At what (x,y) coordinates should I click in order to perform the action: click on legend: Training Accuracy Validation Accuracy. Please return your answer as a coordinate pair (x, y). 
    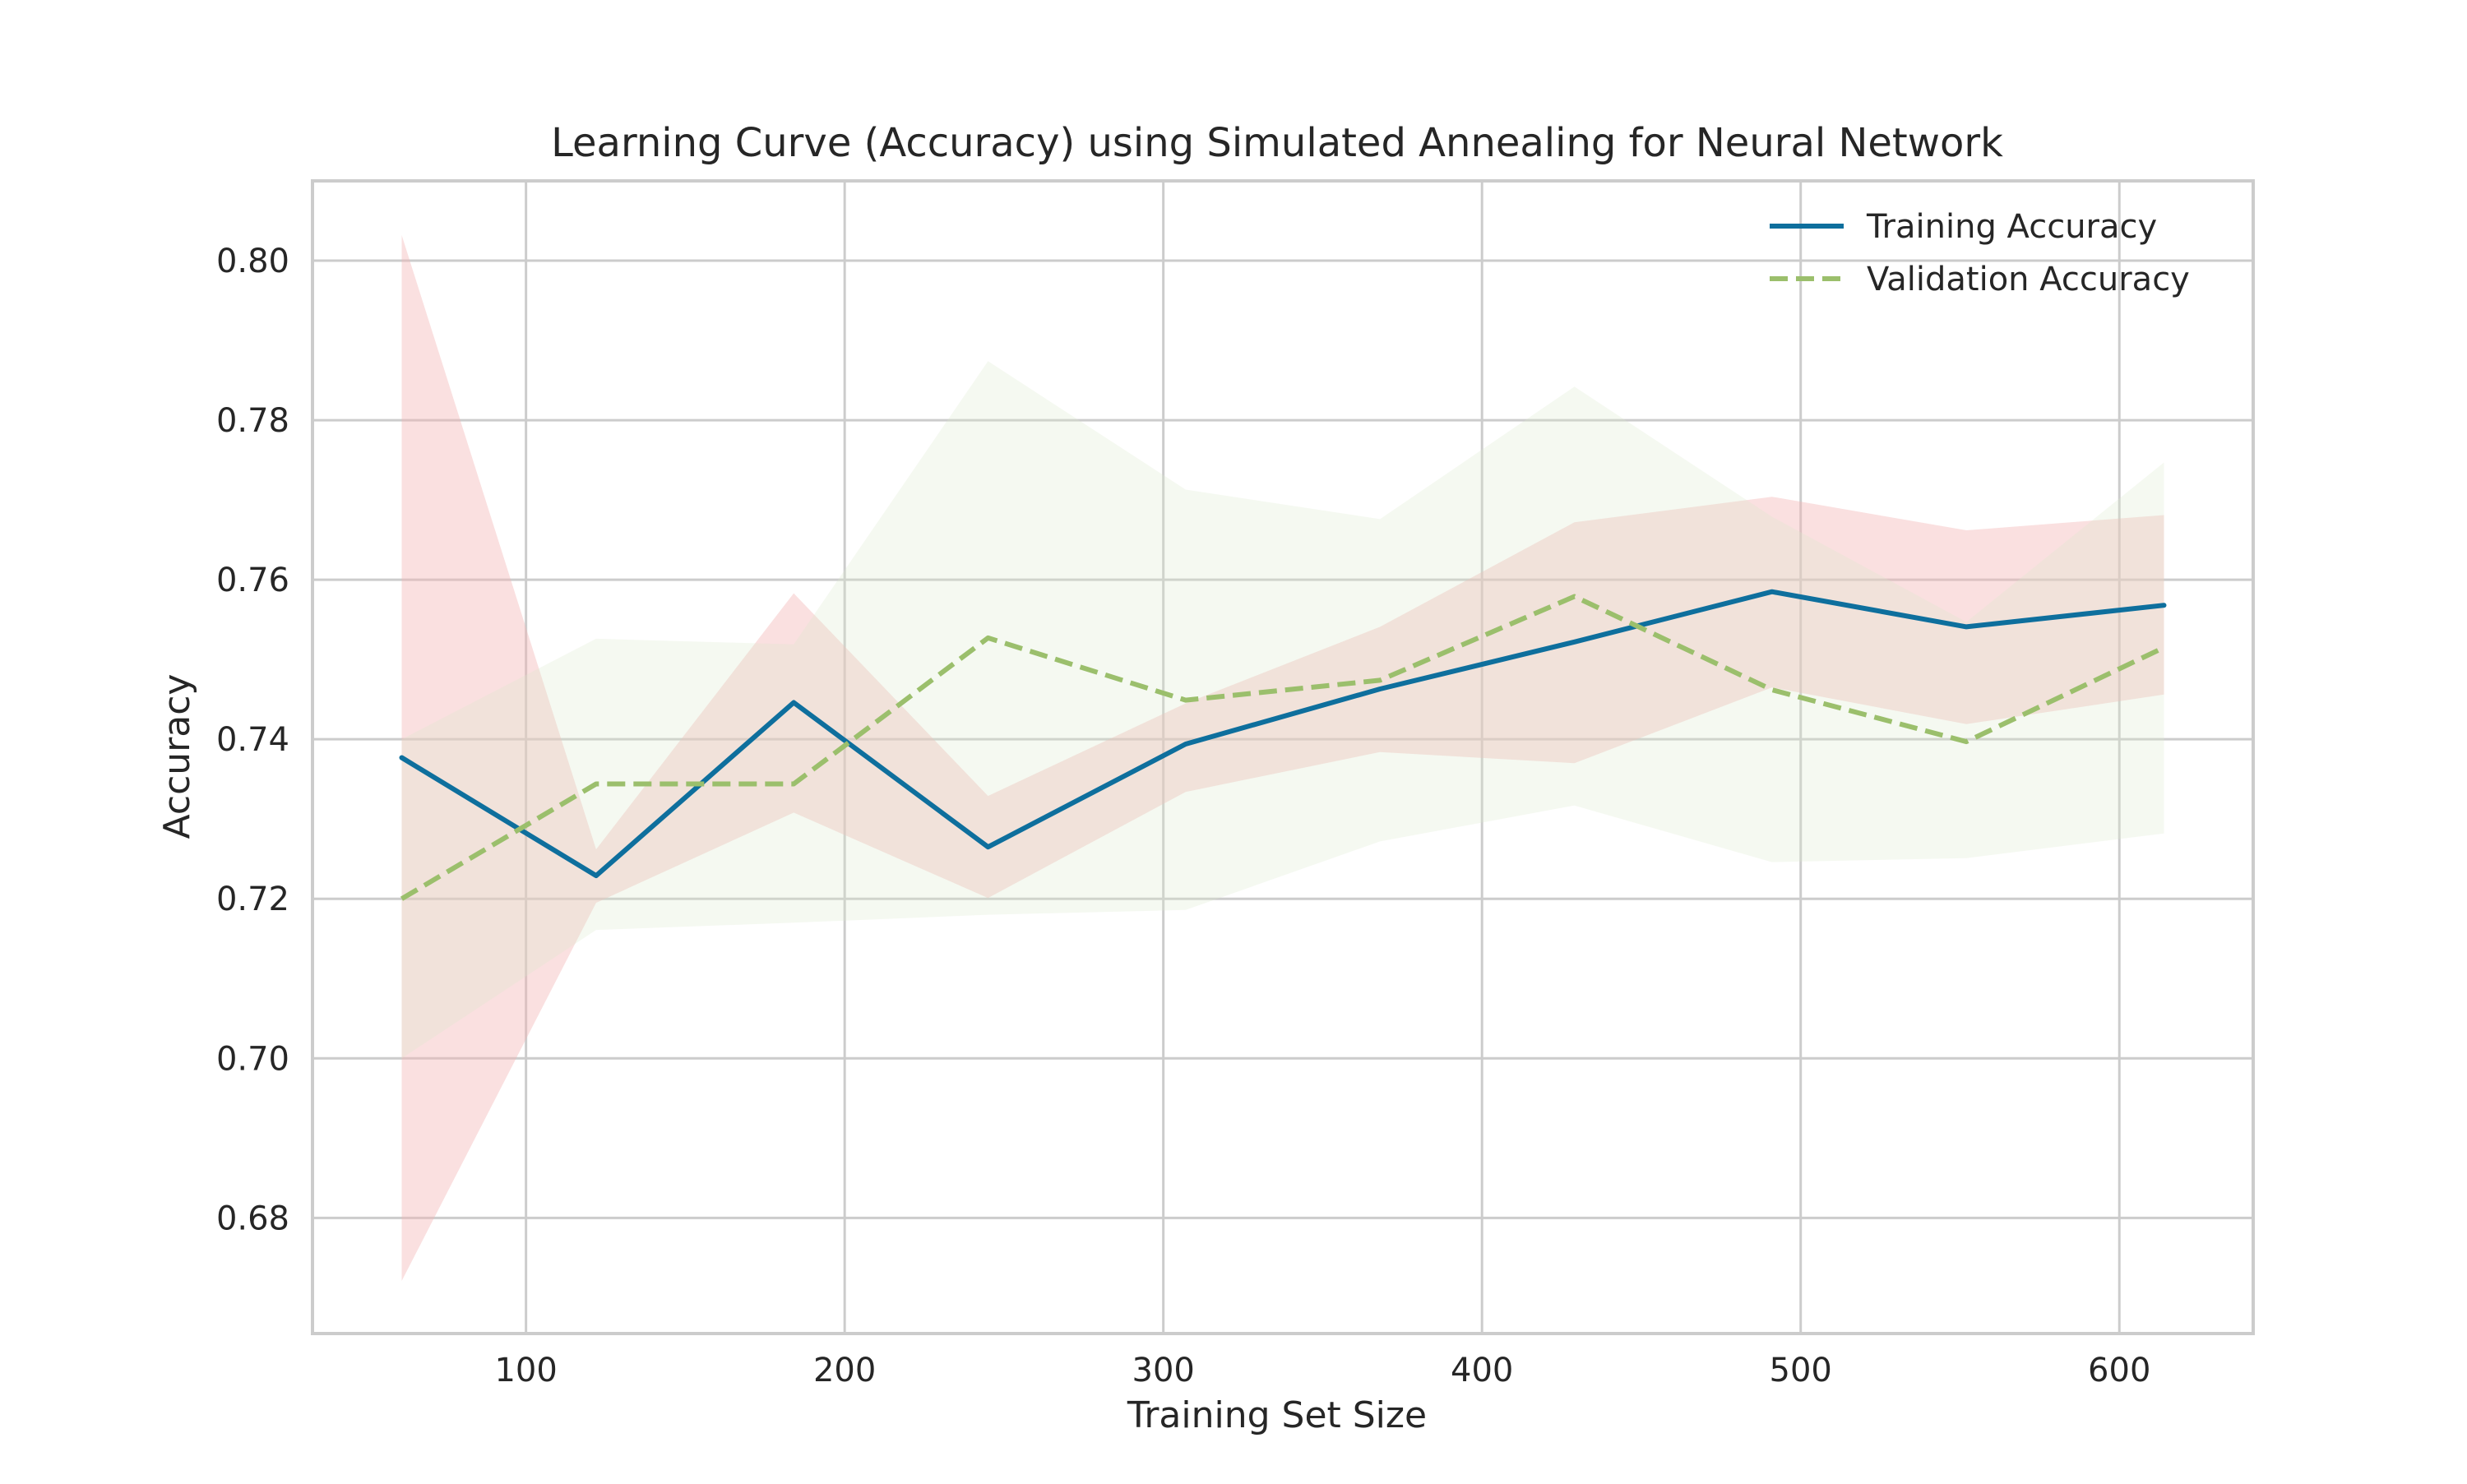
    Looking at the image, I should click on (1980, 253).